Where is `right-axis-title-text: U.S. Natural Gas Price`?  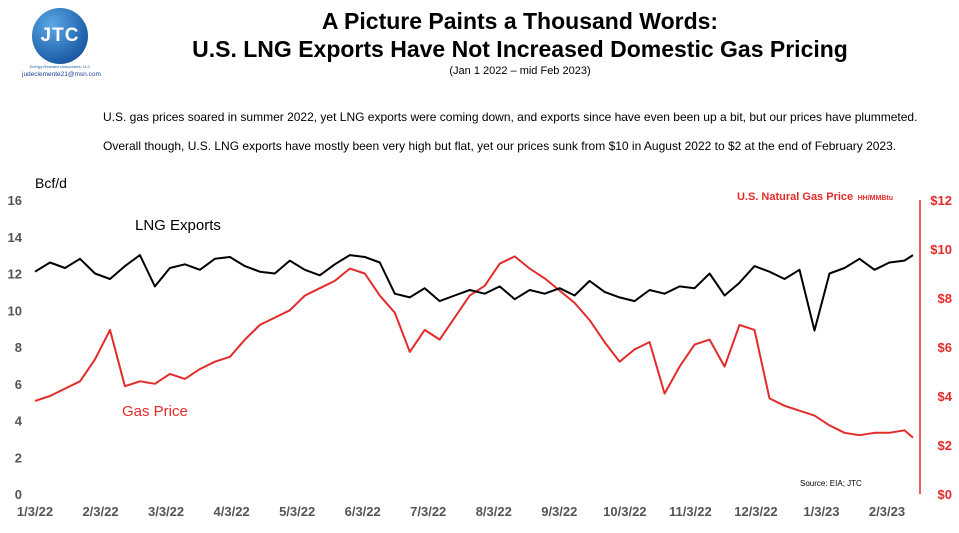 right-axis-title-text: U.S. Natural Gas Price is located at coordinates (795, 197).